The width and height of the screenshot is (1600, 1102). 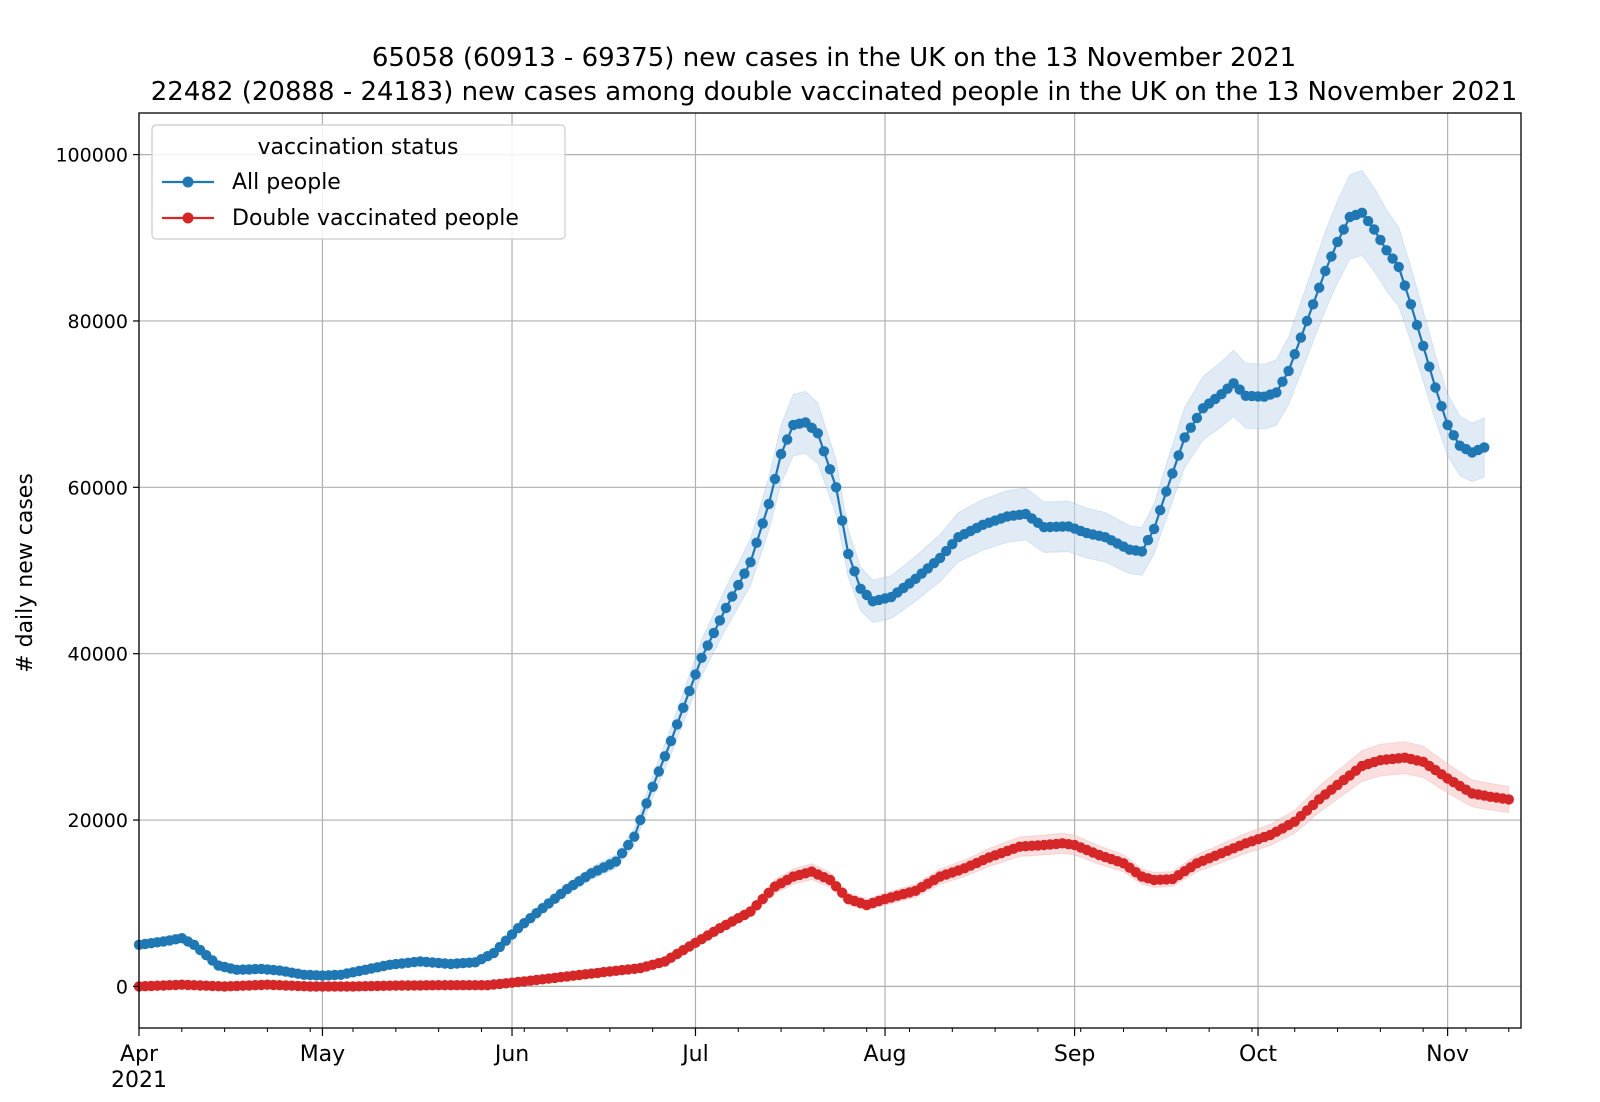 I want to click on data-point-double-vaccinated, so click(x=1509, y=799).